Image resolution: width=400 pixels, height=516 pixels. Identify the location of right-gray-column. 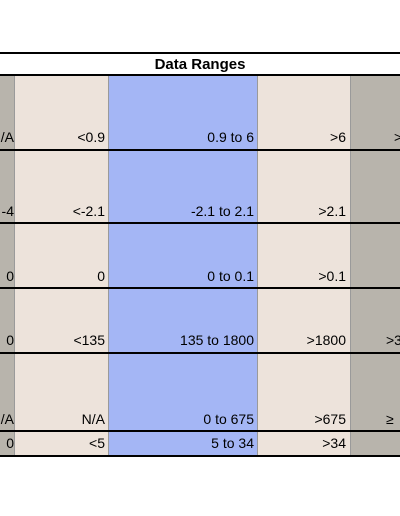
(375, 265).